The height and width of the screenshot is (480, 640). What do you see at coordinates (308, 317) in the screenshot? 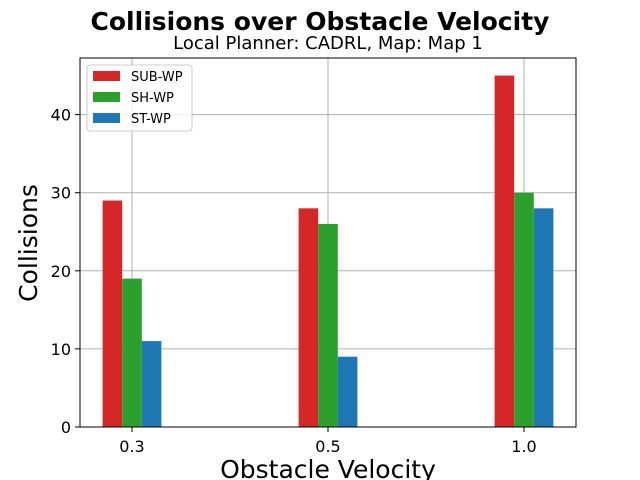
I see `bar-sub-wp-0.5` at bounding box center [308, 317].